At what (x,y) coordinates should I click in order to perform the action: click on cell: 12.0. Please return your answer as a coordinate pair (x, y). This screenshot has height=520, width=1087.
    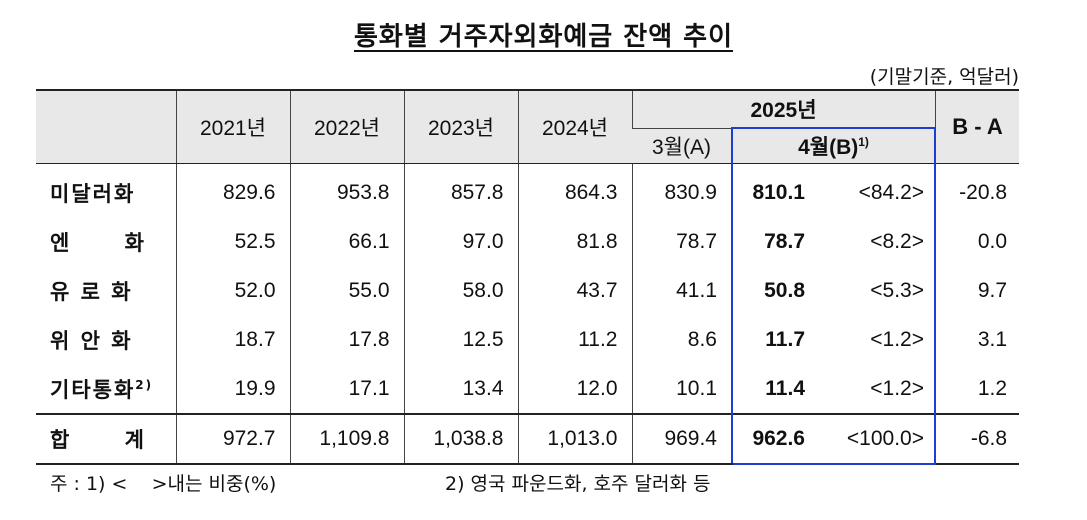
    Looking at the image, I should click on (574, 389).